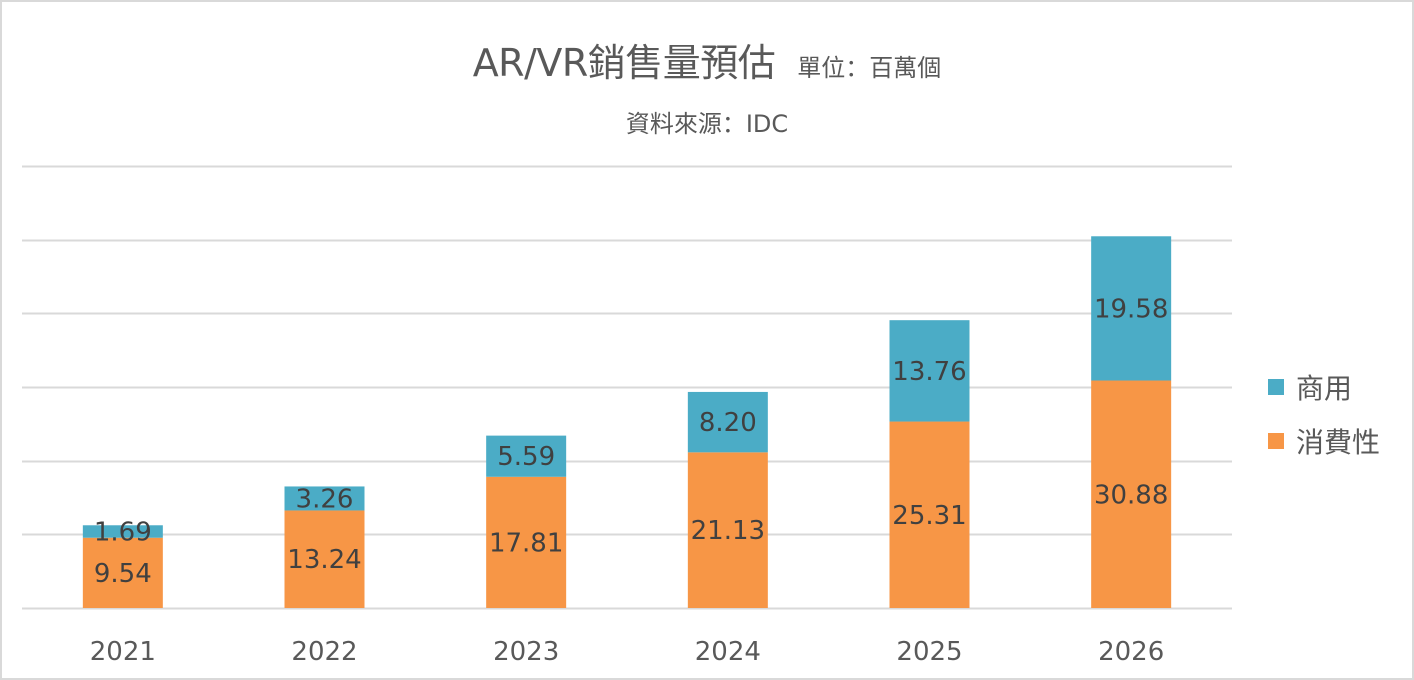 The width and height of the screenshot is (1414, 680). I want to click on legend-item-commercial: 商用, so click(1310, 387).